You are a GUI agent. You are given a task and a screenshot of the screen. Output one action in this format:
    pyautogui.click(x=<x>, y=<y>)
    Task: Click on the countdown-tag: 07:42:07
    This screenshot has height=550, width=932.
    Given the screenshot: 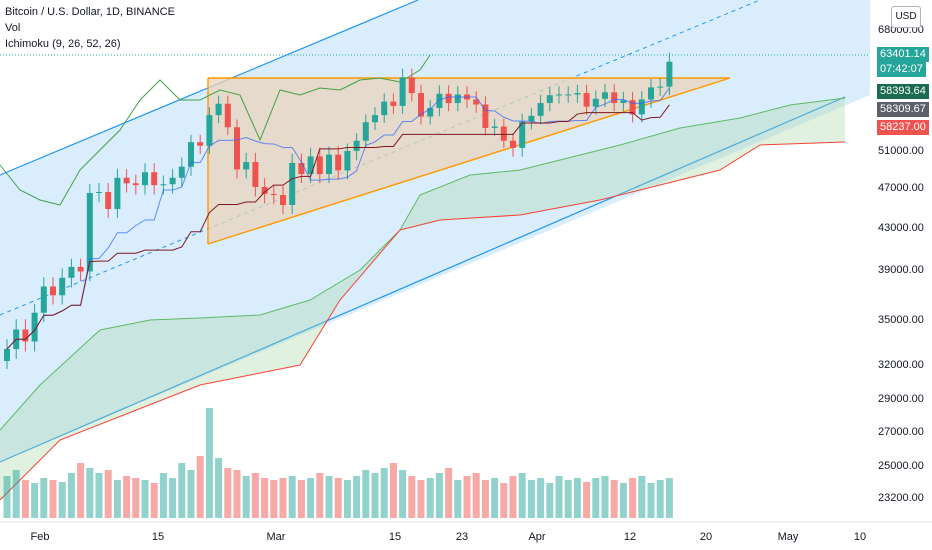 What is the action you would take?
    pyautogui.click(x=901, y=69)
    